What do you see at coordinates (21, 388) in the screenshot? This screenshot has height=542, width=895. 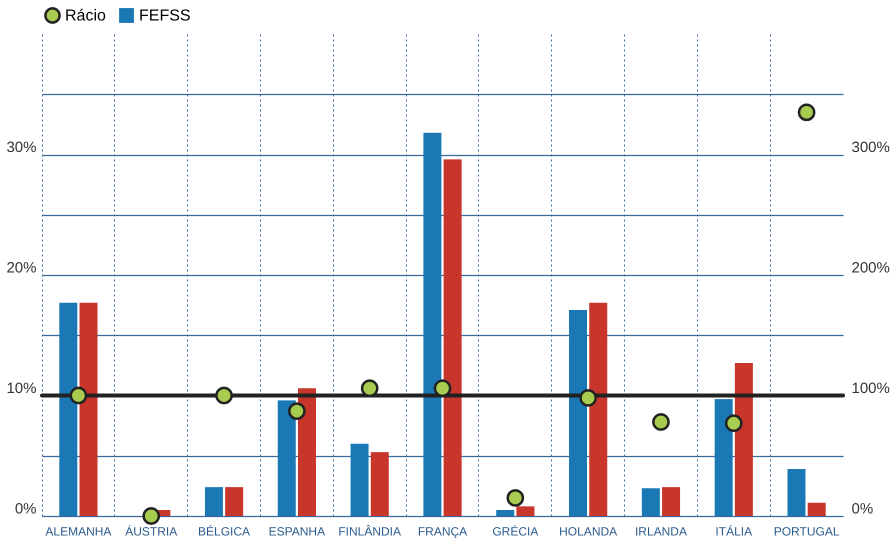 I see `y-tick-label: 10%` at bounding box center [21, 388].